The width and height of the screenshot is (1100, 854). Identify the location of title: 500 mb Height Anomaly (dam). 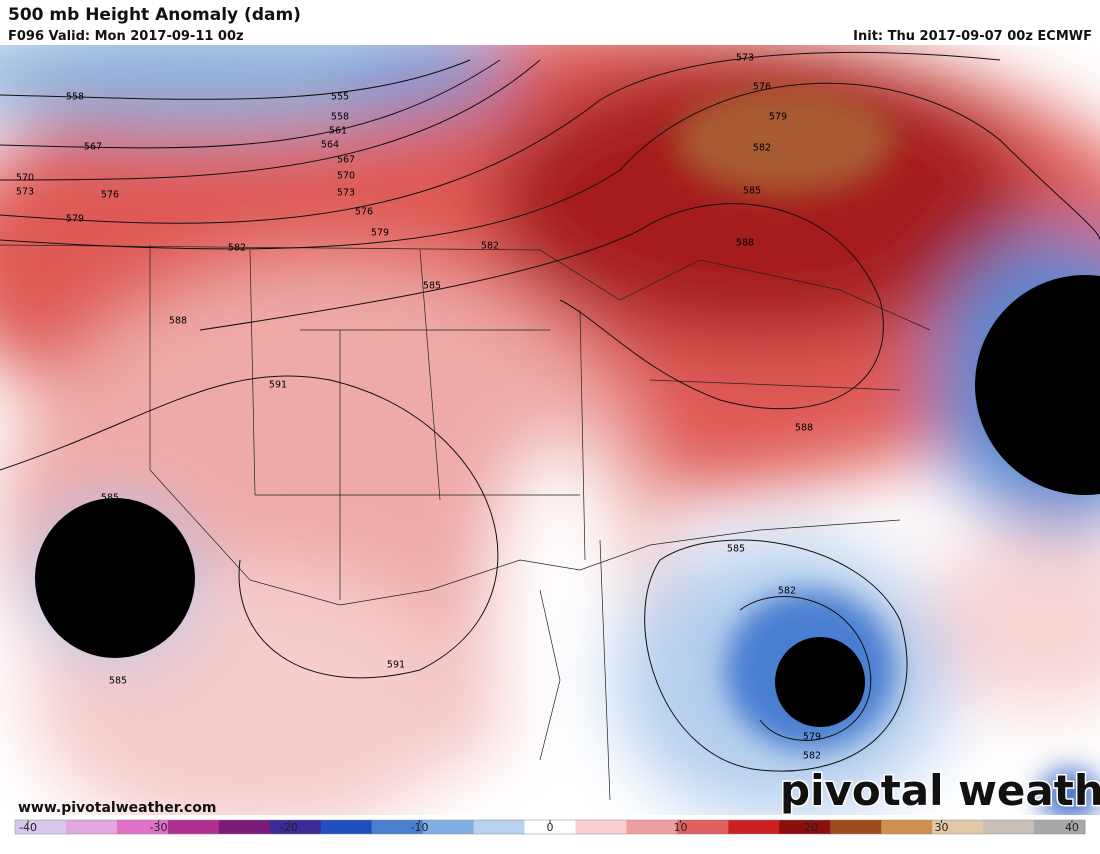
(154, 15).